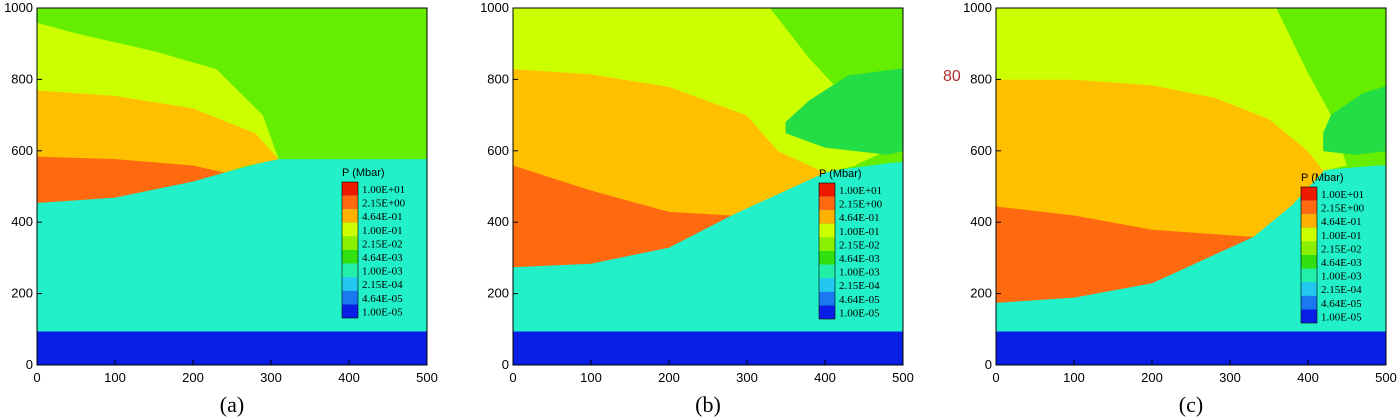 This screenshot has width=1400, height=420. I want to click on y-tick-label: 0, so click(988, 364).